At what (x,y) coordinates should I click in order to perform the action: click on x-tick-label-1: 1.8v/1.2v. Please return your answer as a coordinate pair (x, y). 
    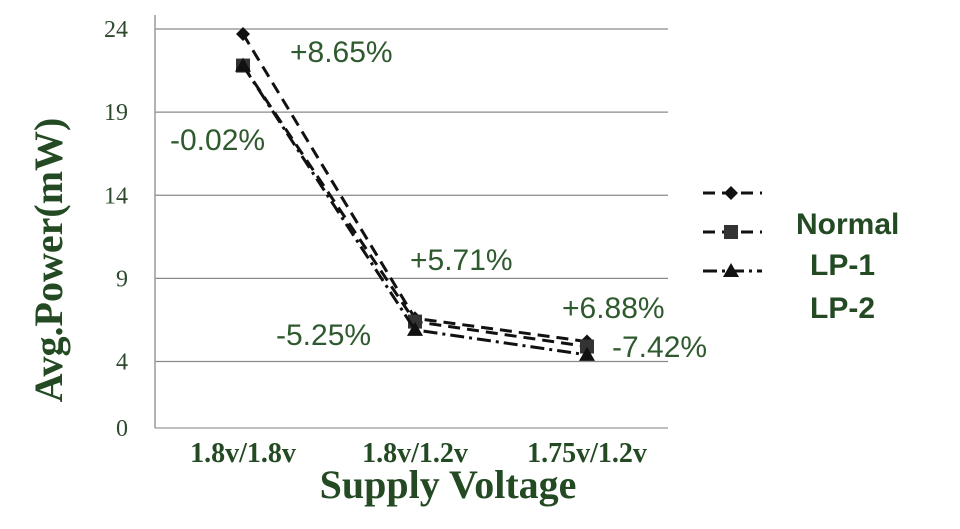
    Looking at the image, I should click on (415, 453).